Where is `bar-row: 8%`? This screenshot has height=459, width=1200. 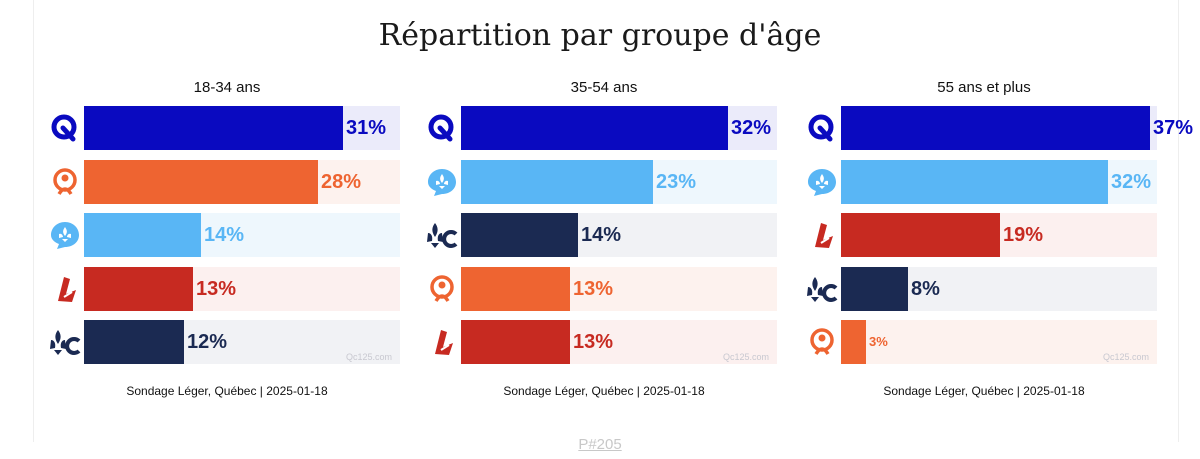
bar-row: 8% is located at coordinates (984, 288).